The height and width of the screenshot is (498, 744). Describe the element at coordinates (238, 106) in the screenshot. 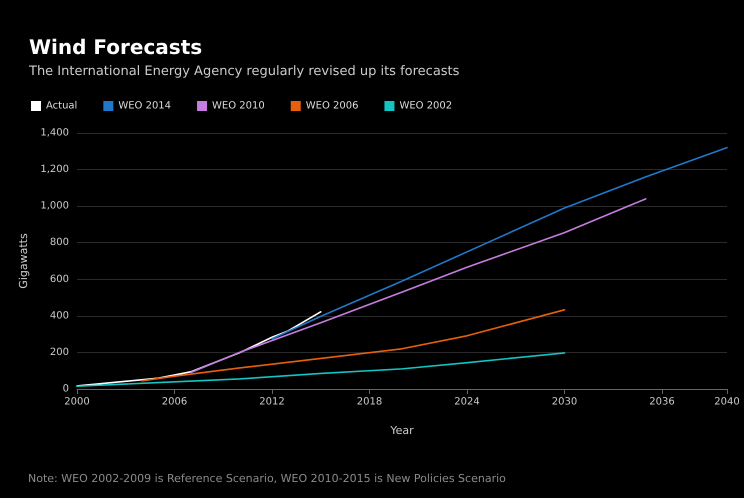

I see `legend-label: WEO 2010` at that location.